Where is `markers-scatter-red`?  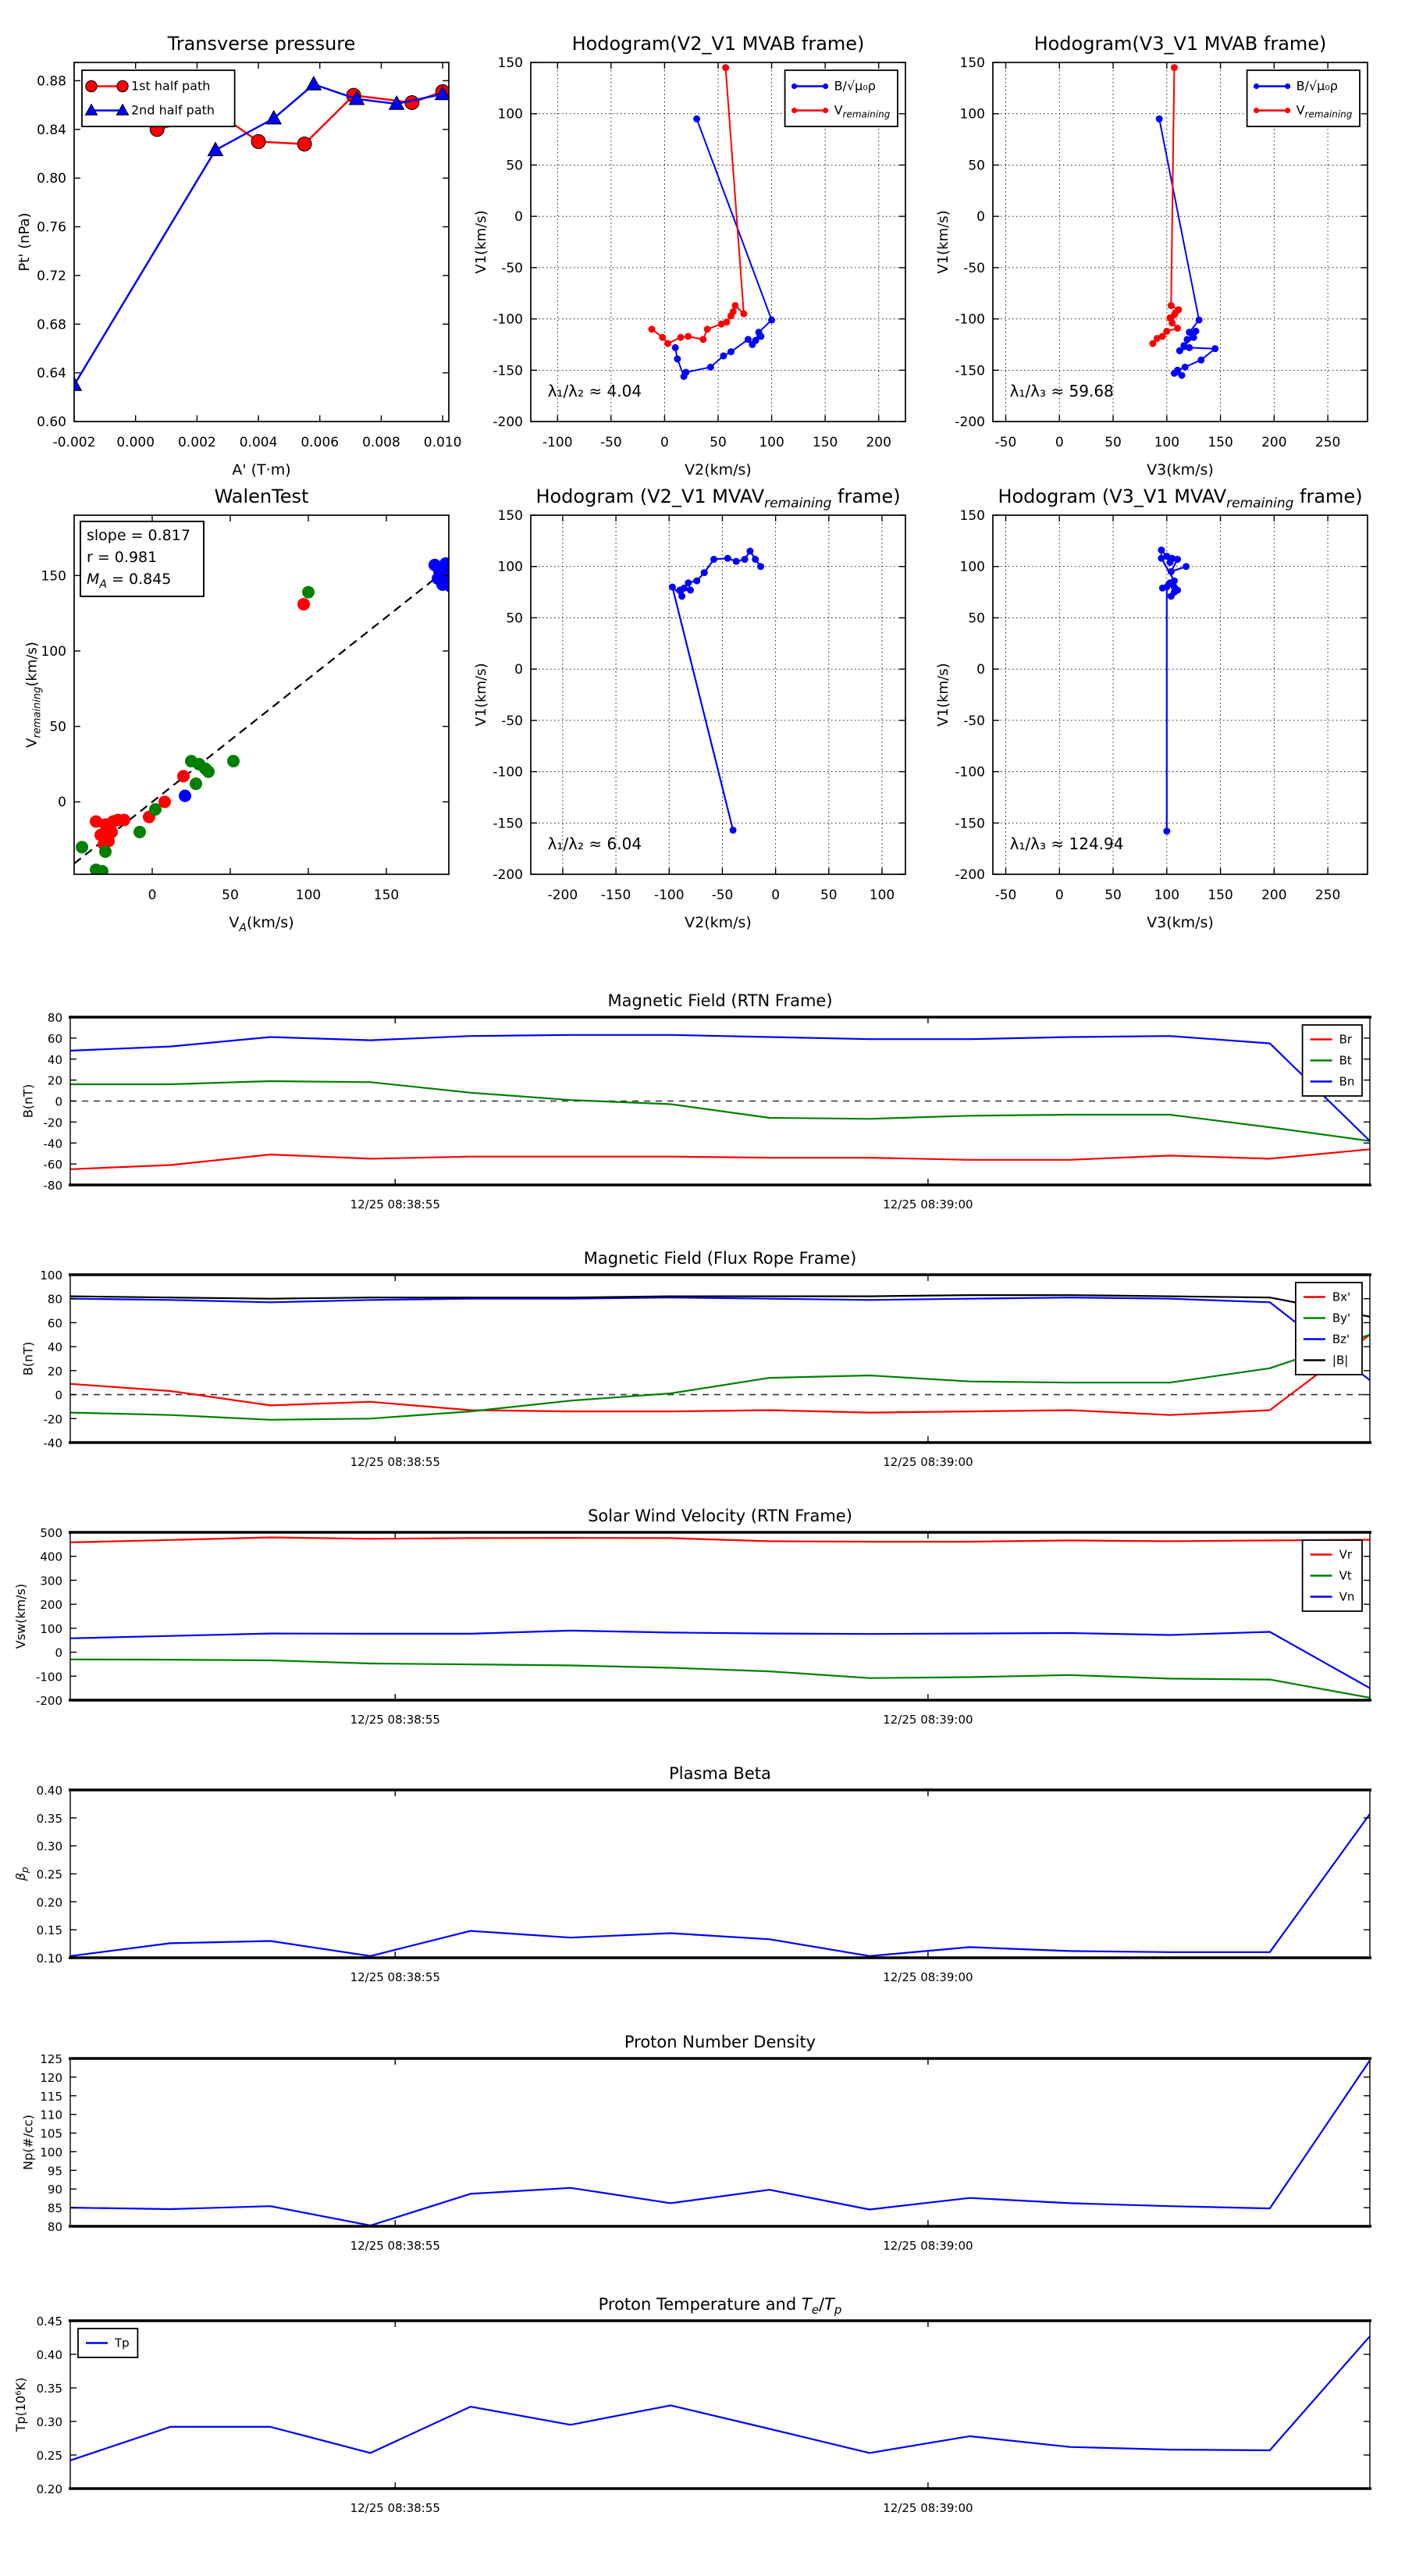 markers-scatter-red is located at coordinates (200, 724).